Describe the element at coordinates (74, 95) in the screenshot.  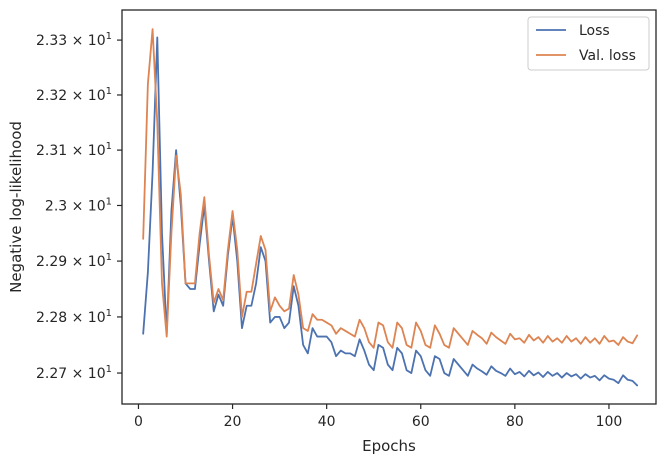
I see `y-tick-label: 2.32 × 10¹` at that location.